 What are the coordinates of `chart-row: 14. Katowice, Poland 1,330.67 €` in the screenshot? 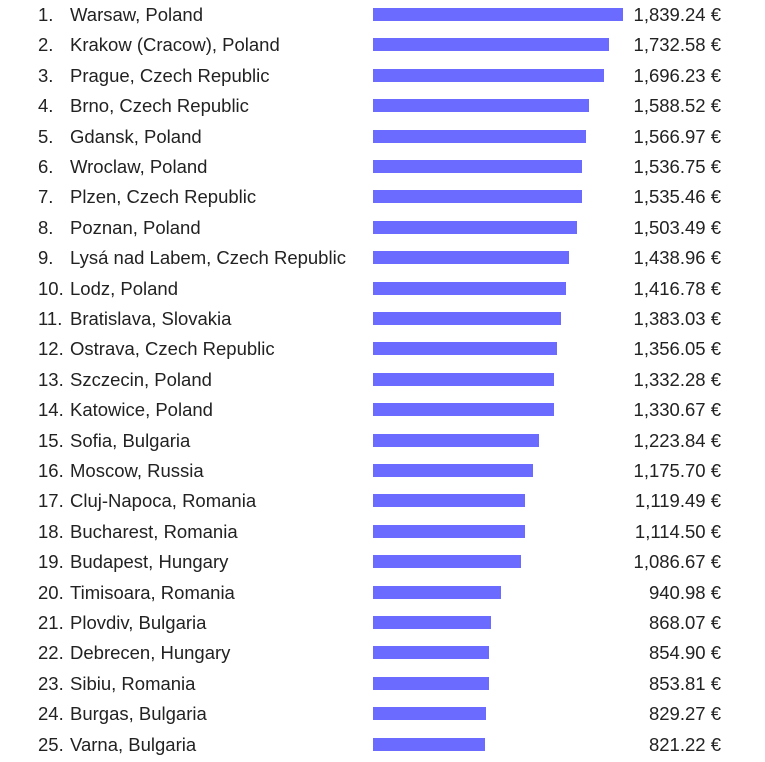 It's located at (382, 410).